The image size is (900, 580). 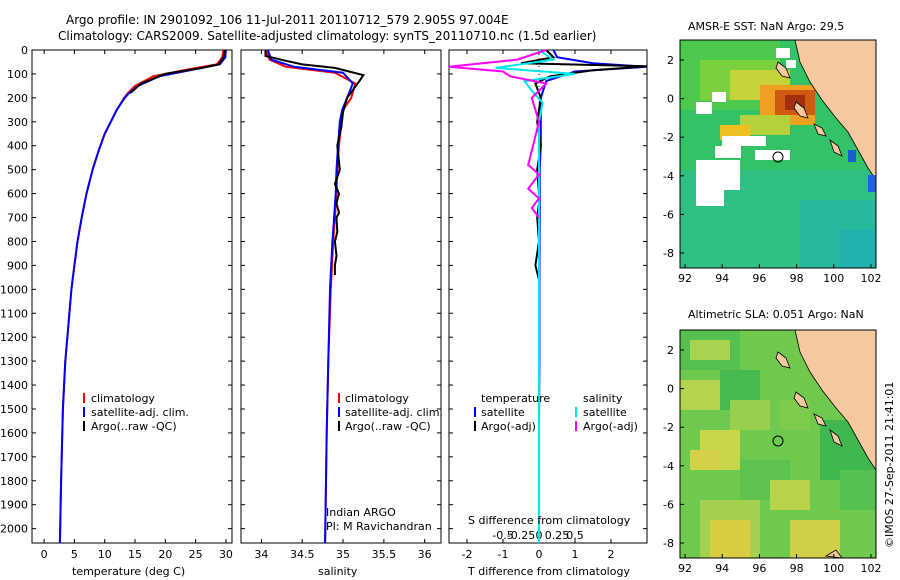 What do you see at coordinates (128, 571) in the screenshot?
I see `temperature-xlabel: temperature (deg C)` at bounding box center [128, 571].